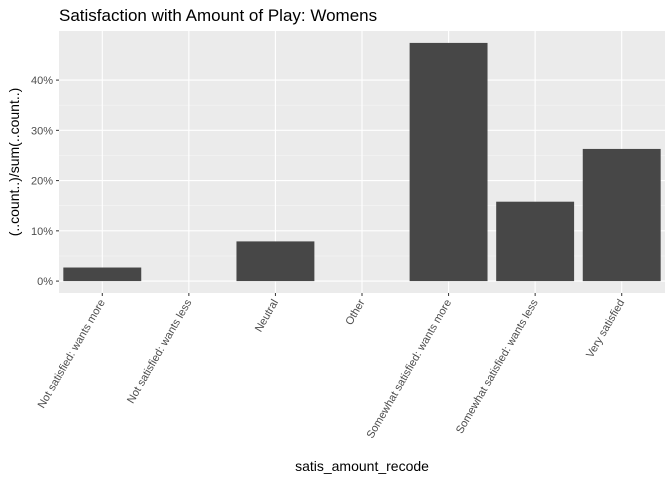 The height and width of the screenshot is (485, 672). Describe the element at coordinates (410, 369) in the screenshot. I see `x-tick-label: Somewhat satisfied: wants more` at that location.